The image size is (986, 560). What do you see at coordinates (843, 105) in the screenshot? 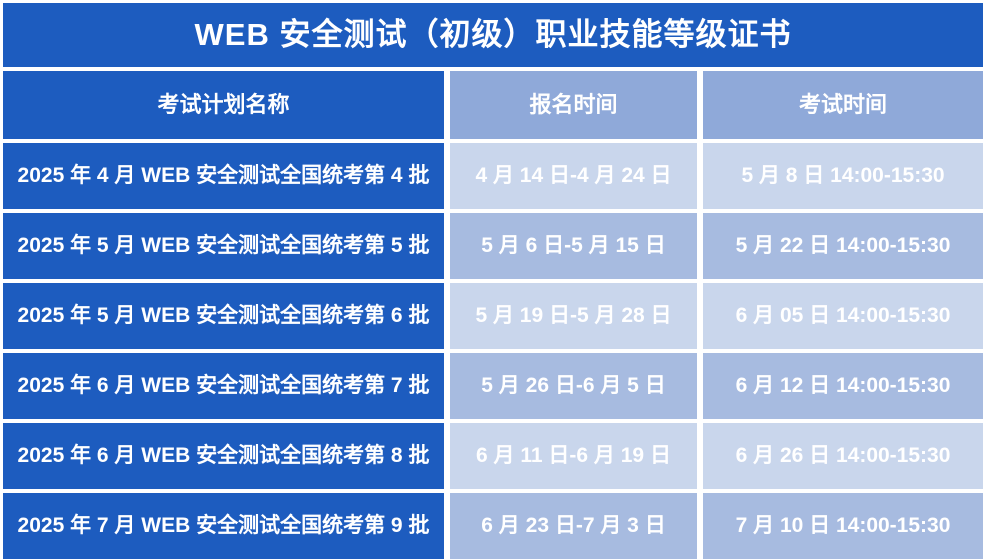
I see `column-header-exam-time: 考试时间` at bounding box center [843, 105].